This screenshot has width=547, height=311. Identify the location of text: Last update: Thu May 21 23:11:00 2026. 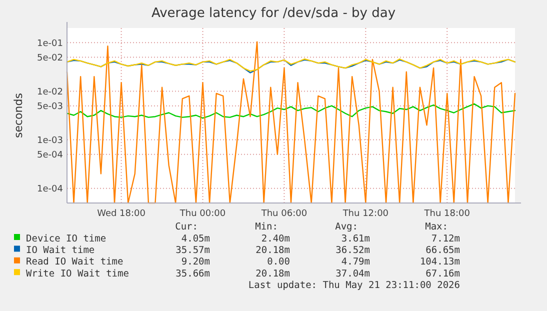
(354, 286).